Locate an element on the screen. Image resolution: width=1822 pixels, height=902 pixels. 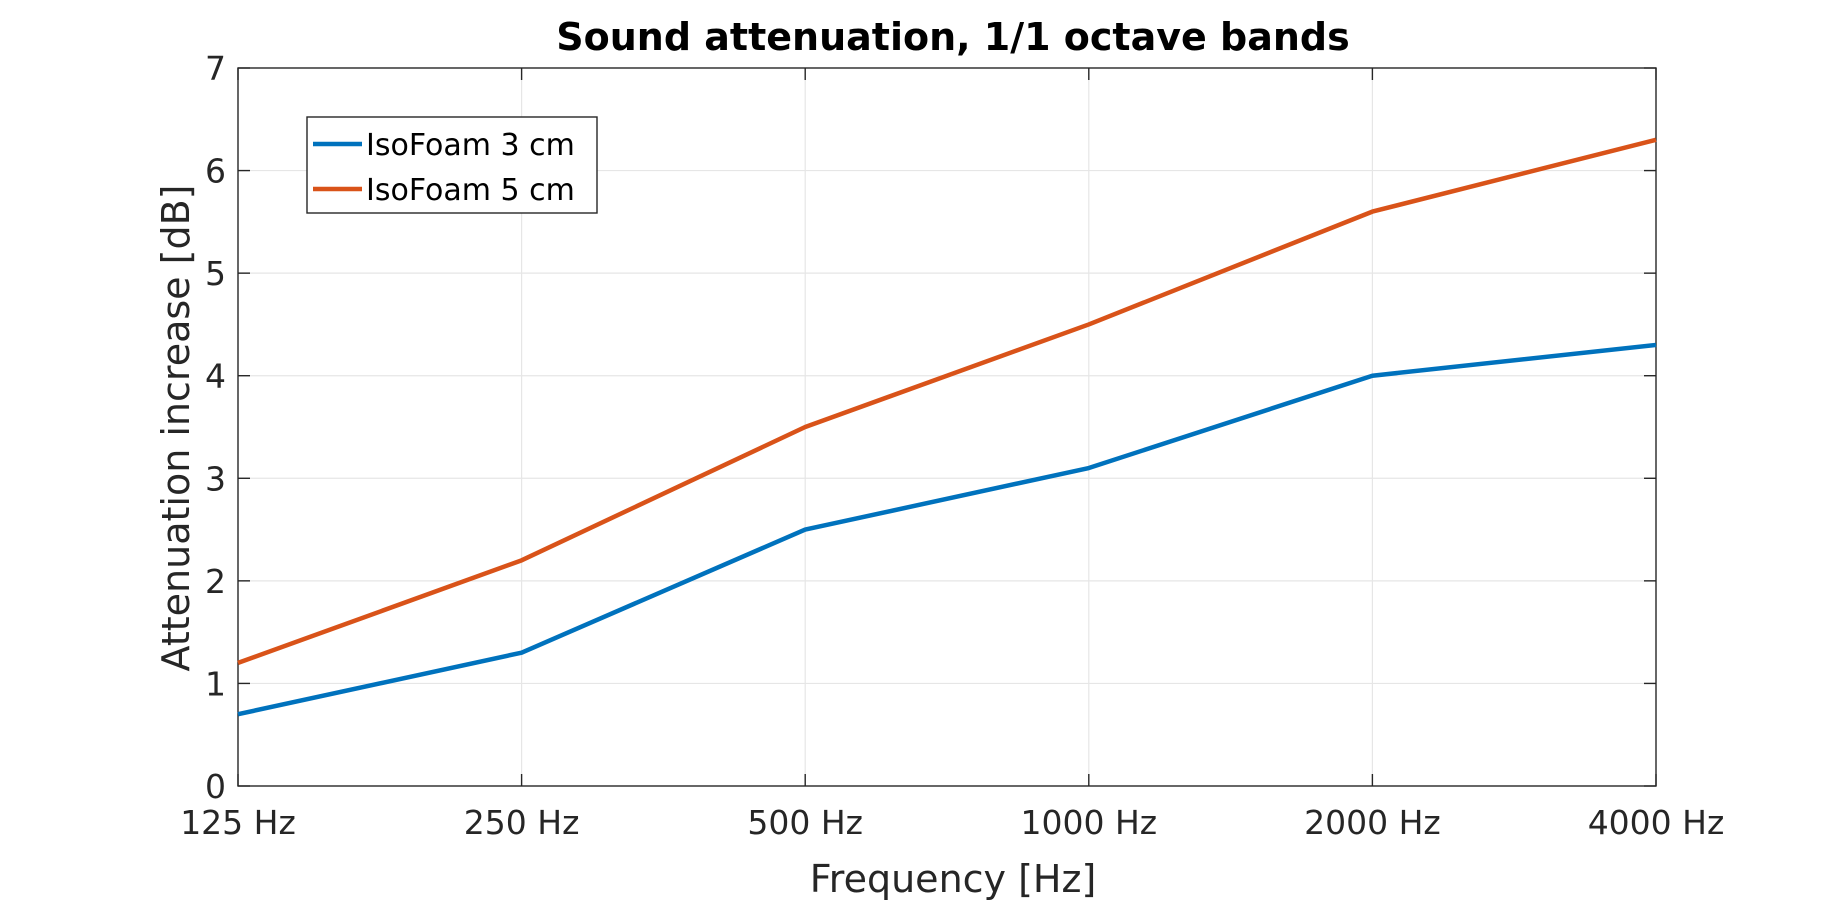
y-tick-label: 2 is located at coordinates (215, 581).